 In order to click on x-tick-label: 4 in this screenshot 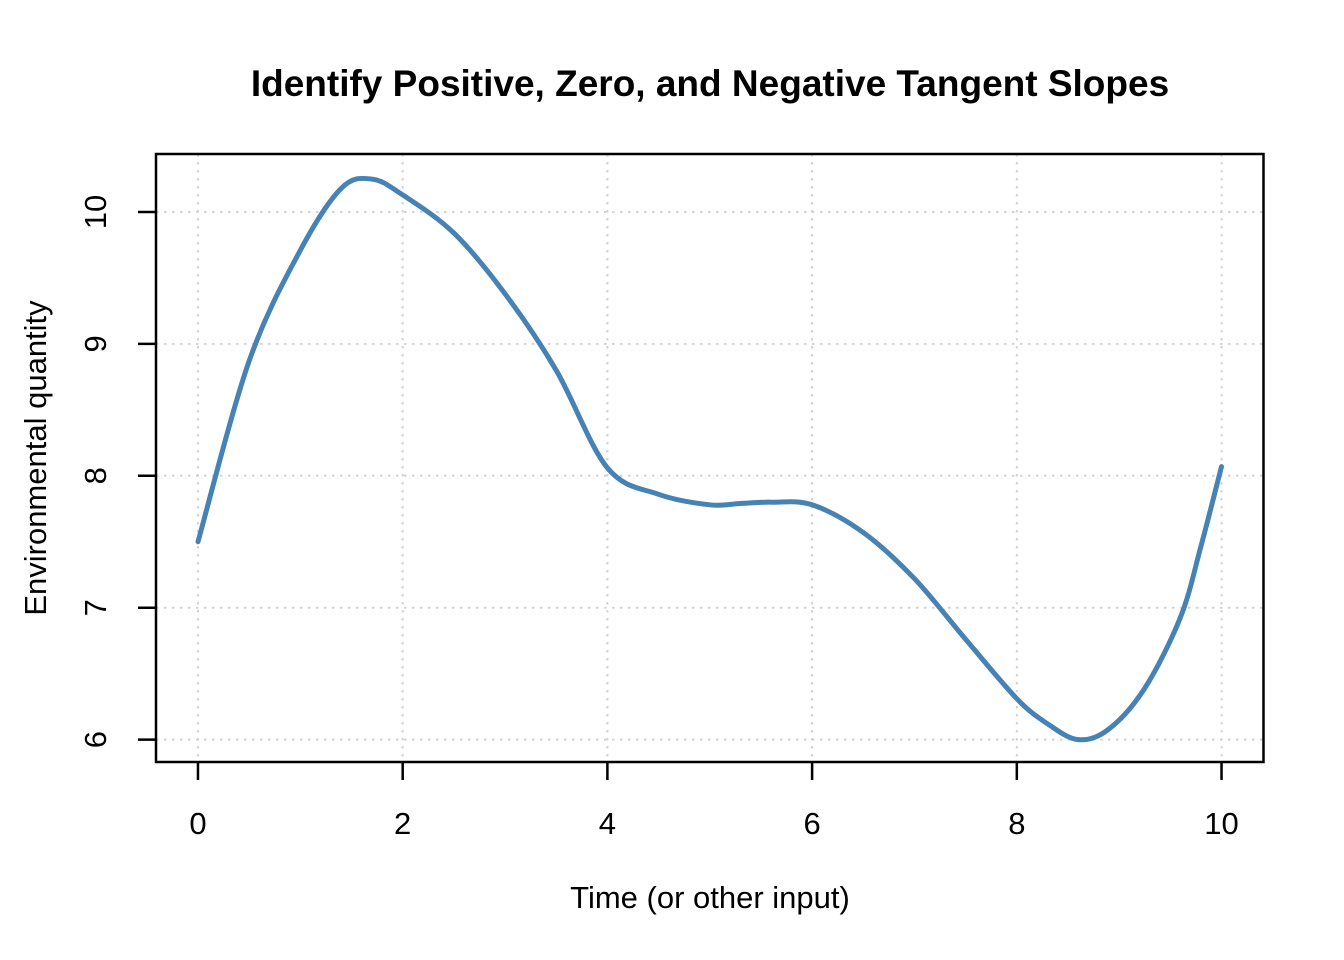, I will do `click(607, 823)`.